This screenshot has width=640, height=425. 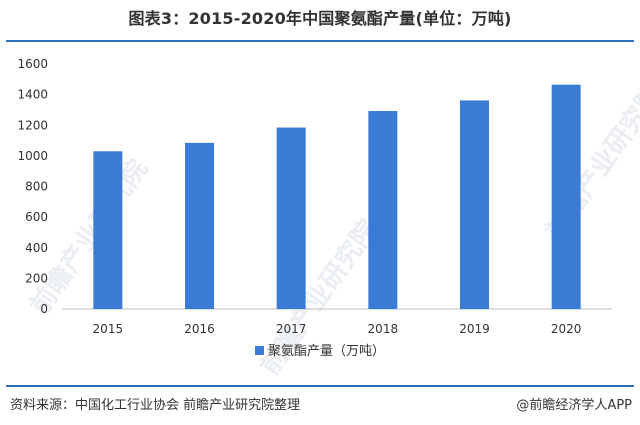 I want to click on y-tick-label: 1200, so click(x=32, y=125).